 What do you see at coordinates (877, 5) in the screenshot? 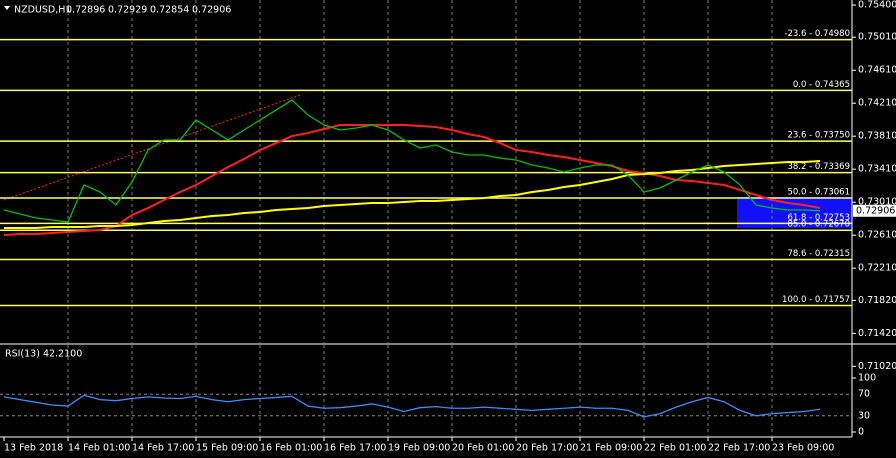
I see `y-tick-label: 0.75400` at bounding box center [877, 5].